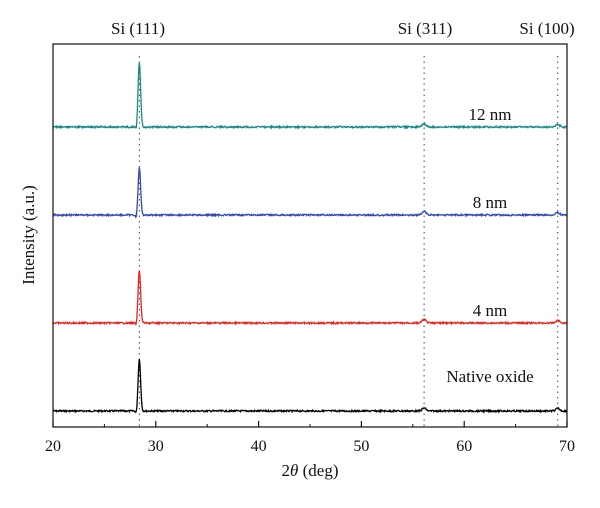  Describe the element at coordinates (425, 28) in the screenshot. I see `peak-label-si311: Si (311)` at that location.